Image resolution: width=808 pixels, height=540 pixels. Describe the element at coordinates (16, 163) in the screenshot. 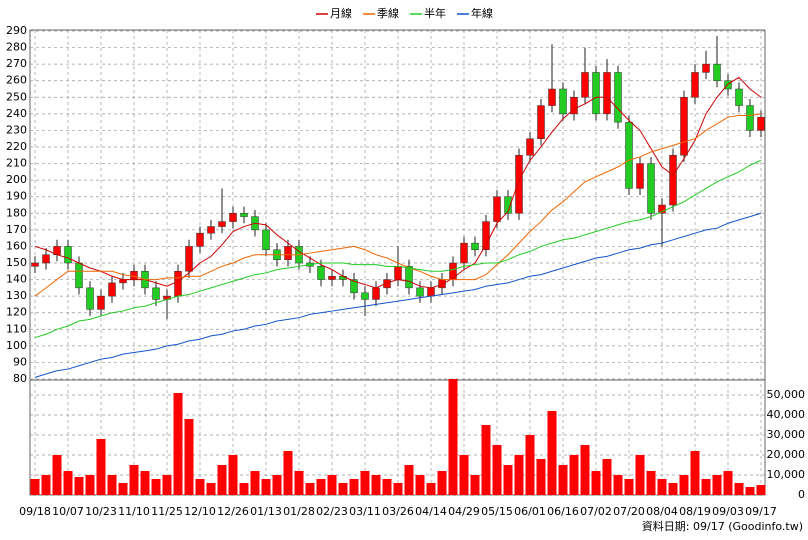

I see `y-tick-label: 210` at that location.